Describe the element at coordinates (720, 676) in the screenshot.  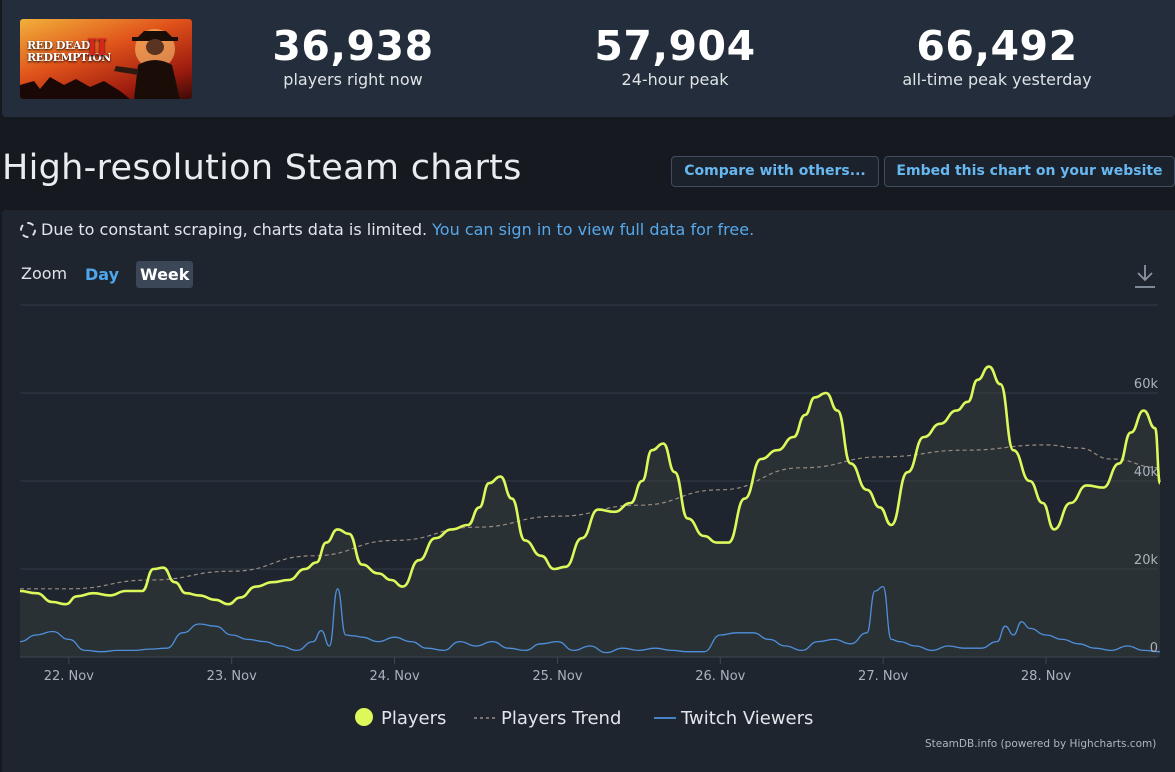
I see `x-tick-label: 26. Nov` at that location.